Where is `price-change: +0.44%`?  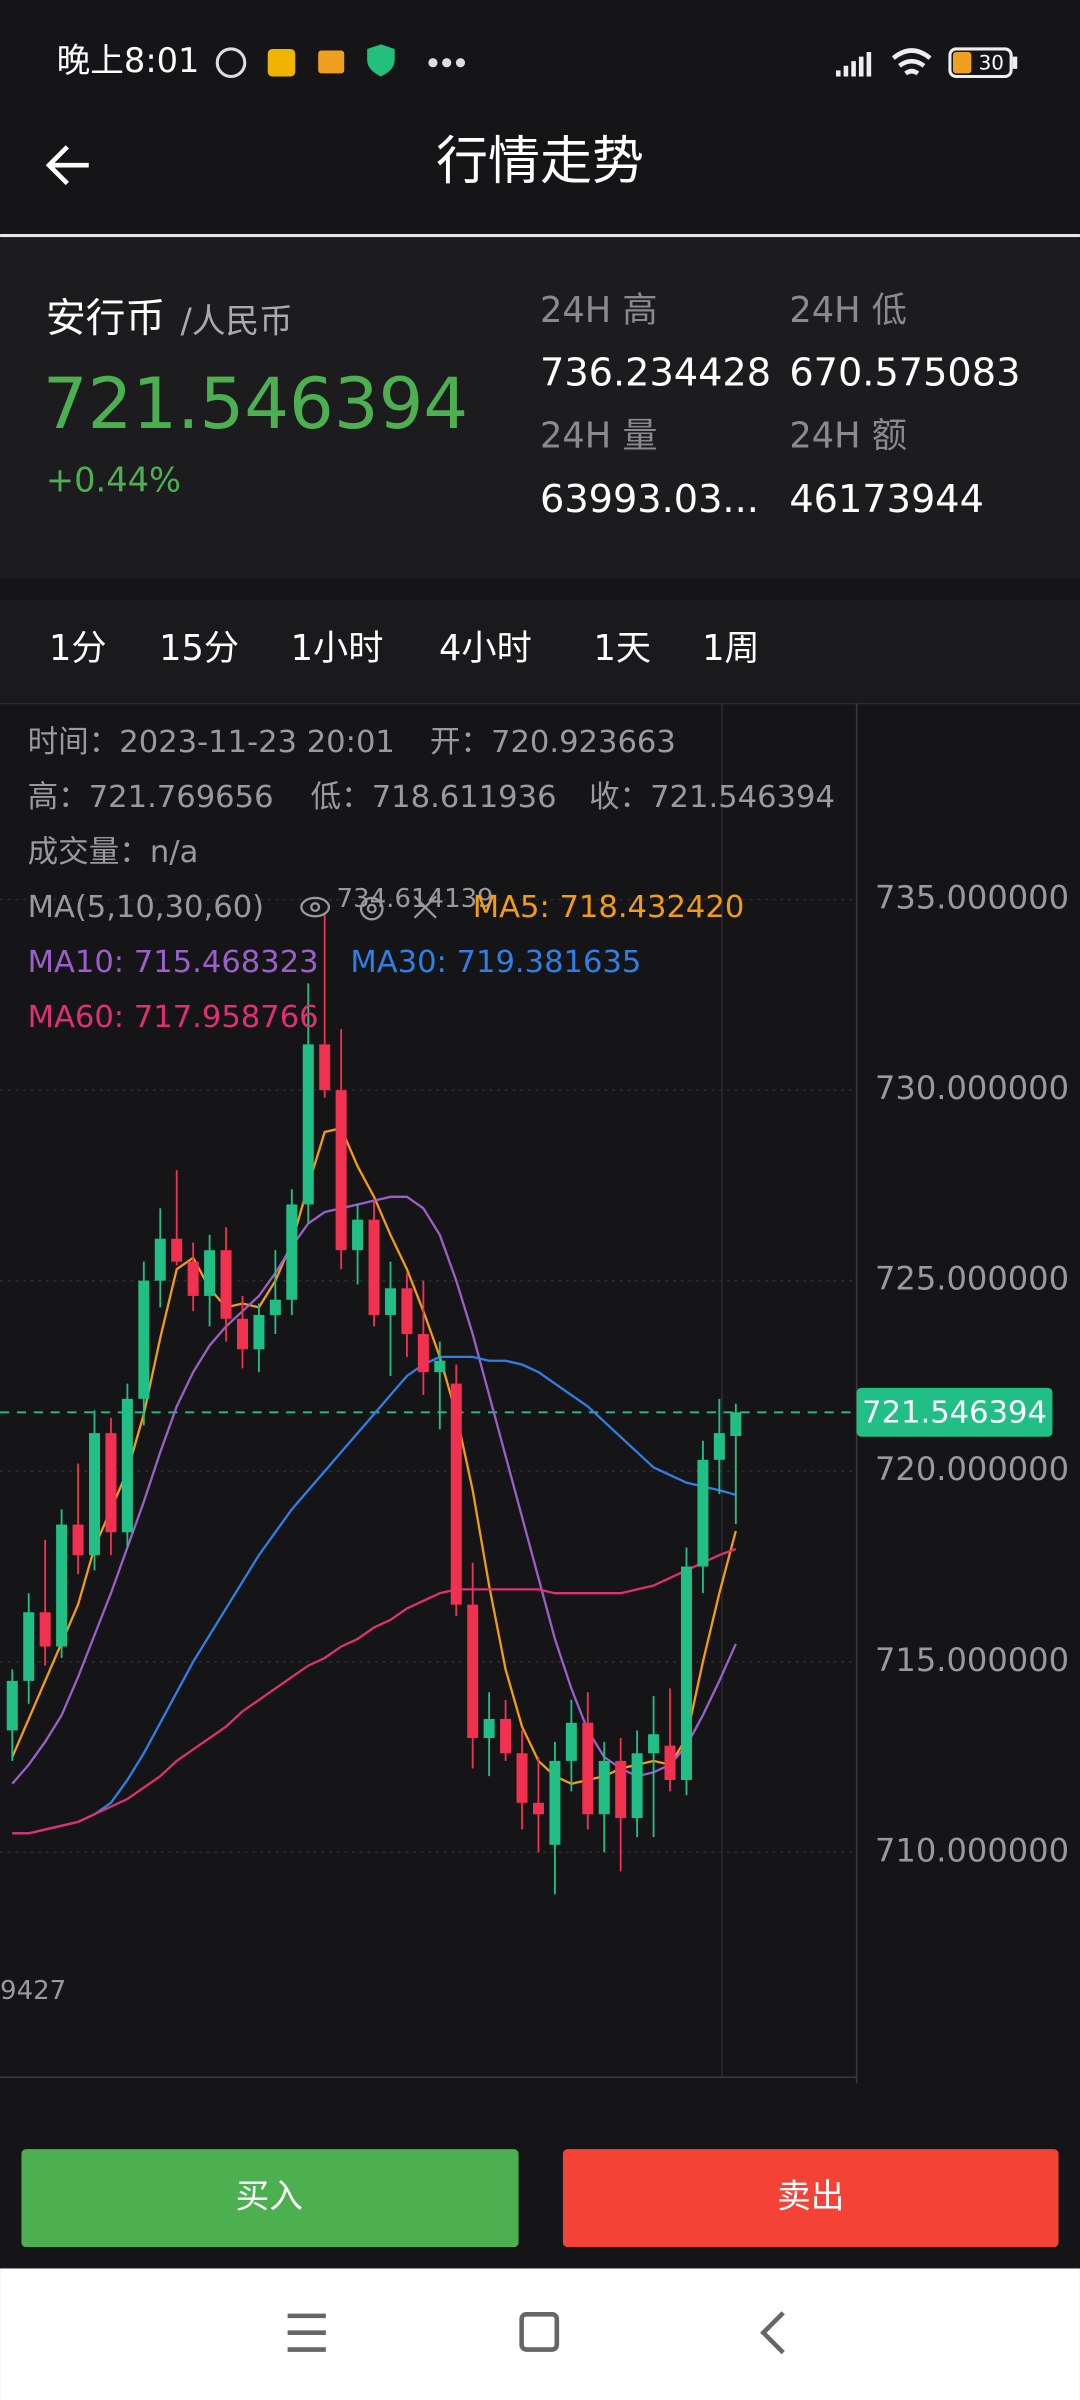
price-change: +0.44% is located at coordinates (113, 479).